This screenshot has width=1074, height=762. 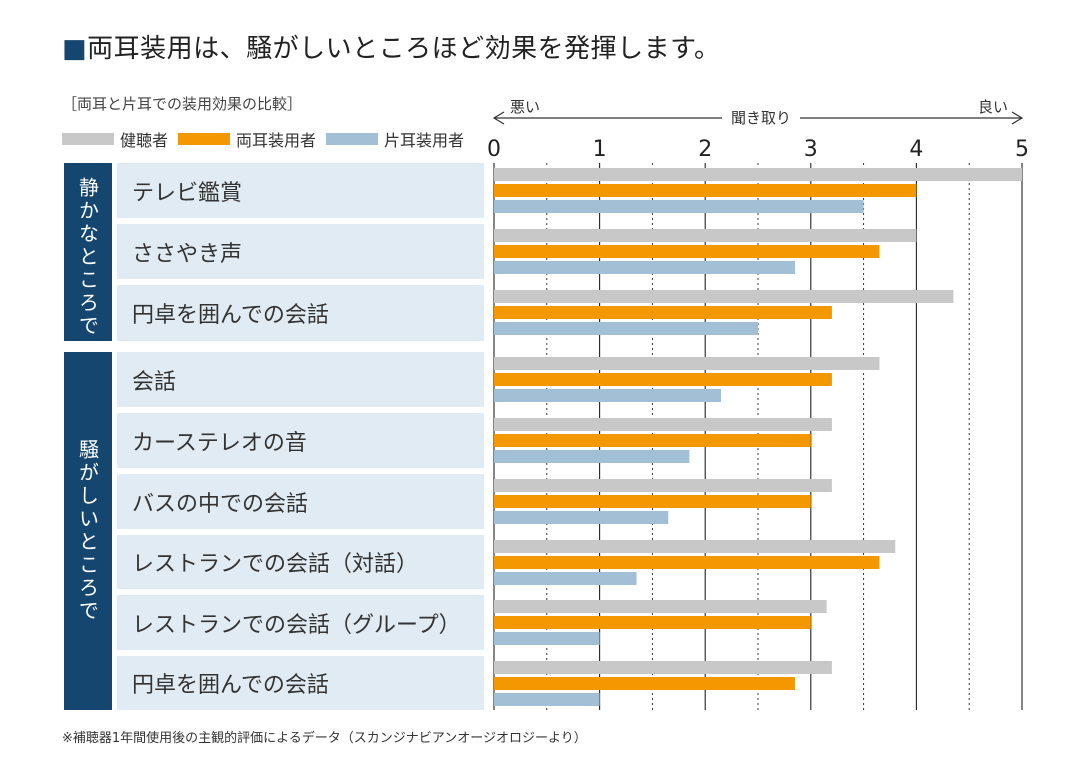 What do you see at coordinates (352, 139) in the screenshot?
I see `legend-swatch-monaural` at bounding box center [352, 139].